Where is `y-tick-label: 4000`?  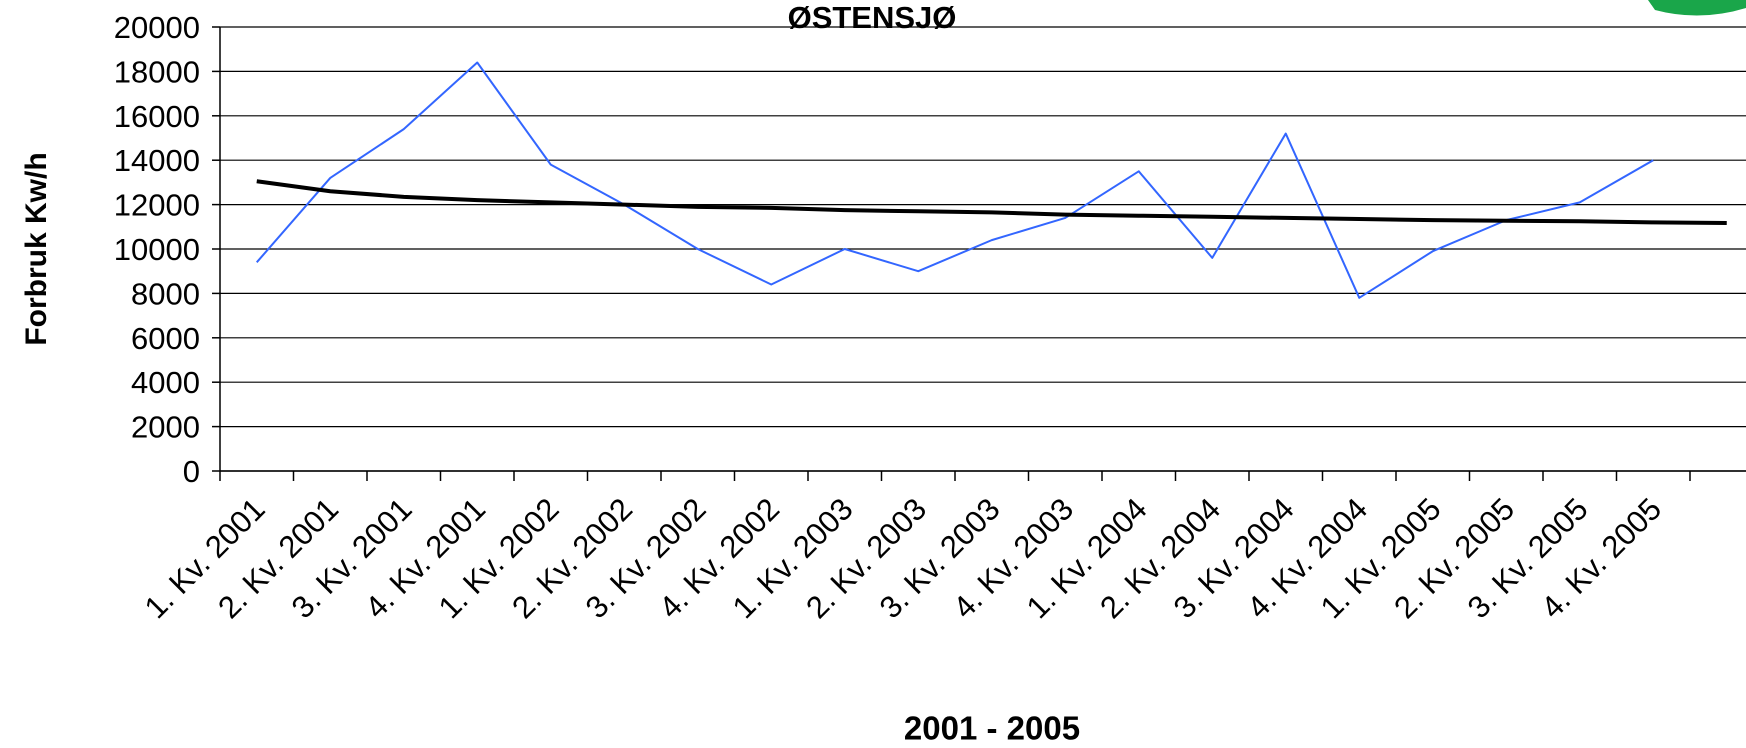 y-tick-label: 4000 is located at coordinates (165, 382).